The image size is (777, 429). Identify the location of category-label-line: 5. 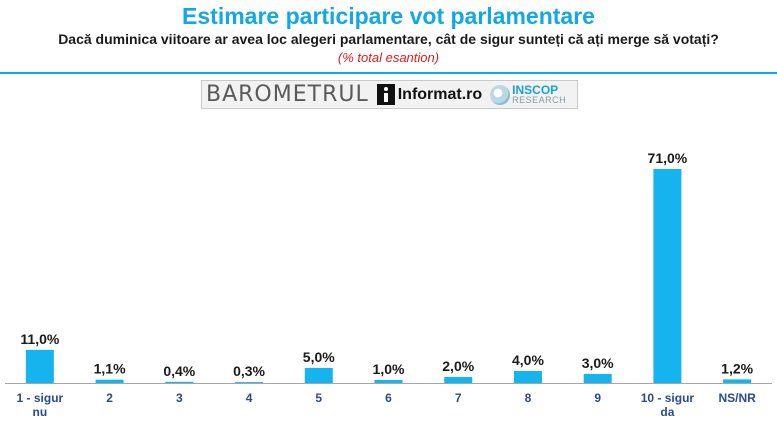
(318, 398).